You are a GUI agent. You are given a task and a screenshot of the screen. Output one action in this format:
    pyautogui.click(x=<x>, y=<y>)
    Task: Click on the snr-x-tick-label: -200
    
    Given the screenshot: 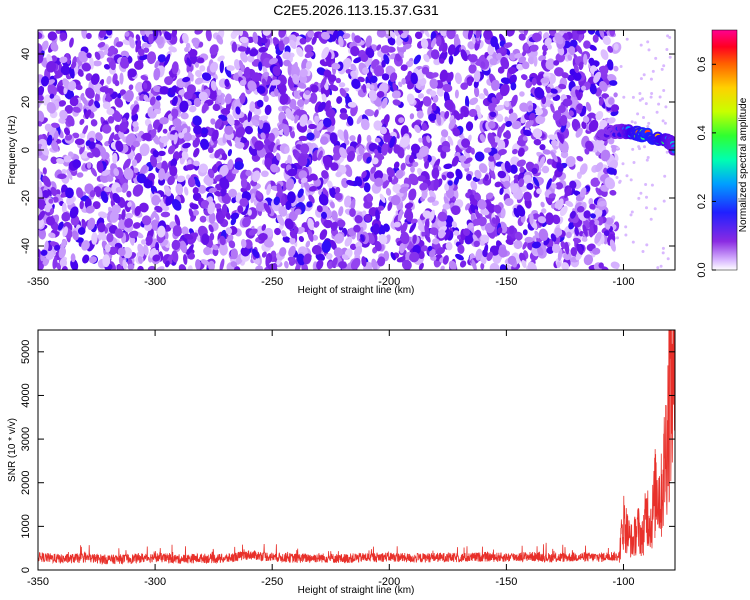 What is the action you would take?
    pyautogui.click(x=389, y=582)
    